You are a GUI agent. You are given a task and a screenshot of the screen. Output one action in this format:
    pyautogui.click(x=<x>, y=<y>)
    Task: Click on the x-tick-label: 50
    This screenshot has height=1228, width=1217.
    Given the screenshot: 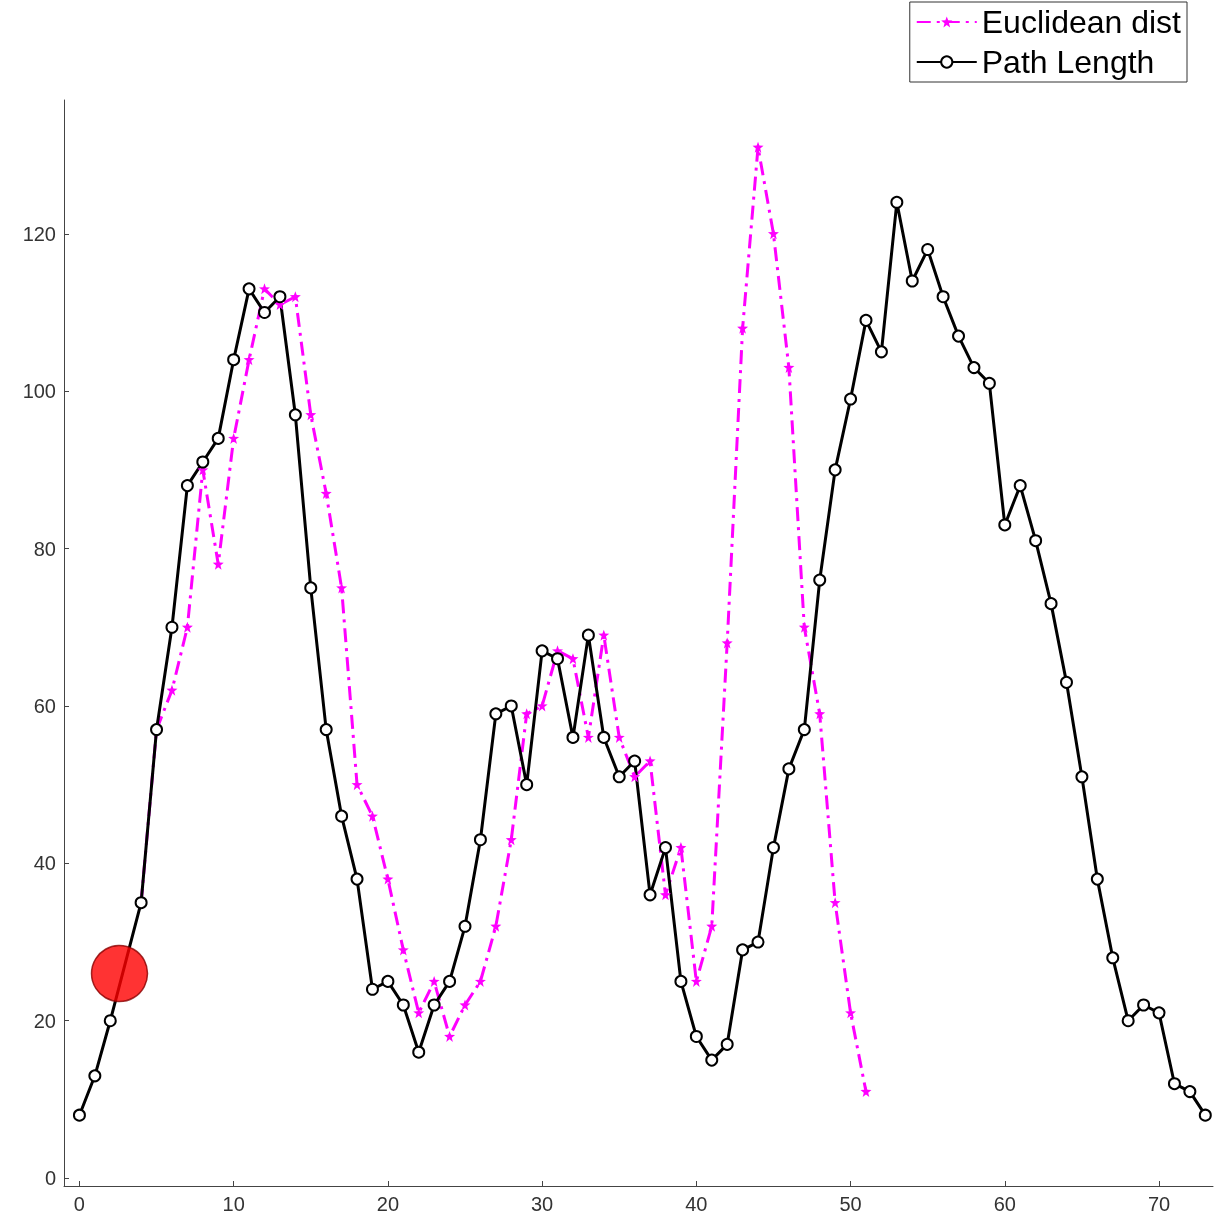 What is the action you would take?
    pyautogui.click(x=850, y=1204)
    